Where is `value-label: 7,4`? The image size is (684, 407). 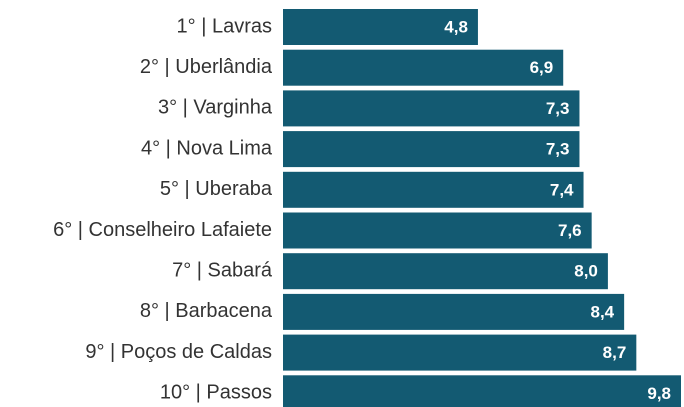
value-label: 7,4 is located at coordinates (562, 189).